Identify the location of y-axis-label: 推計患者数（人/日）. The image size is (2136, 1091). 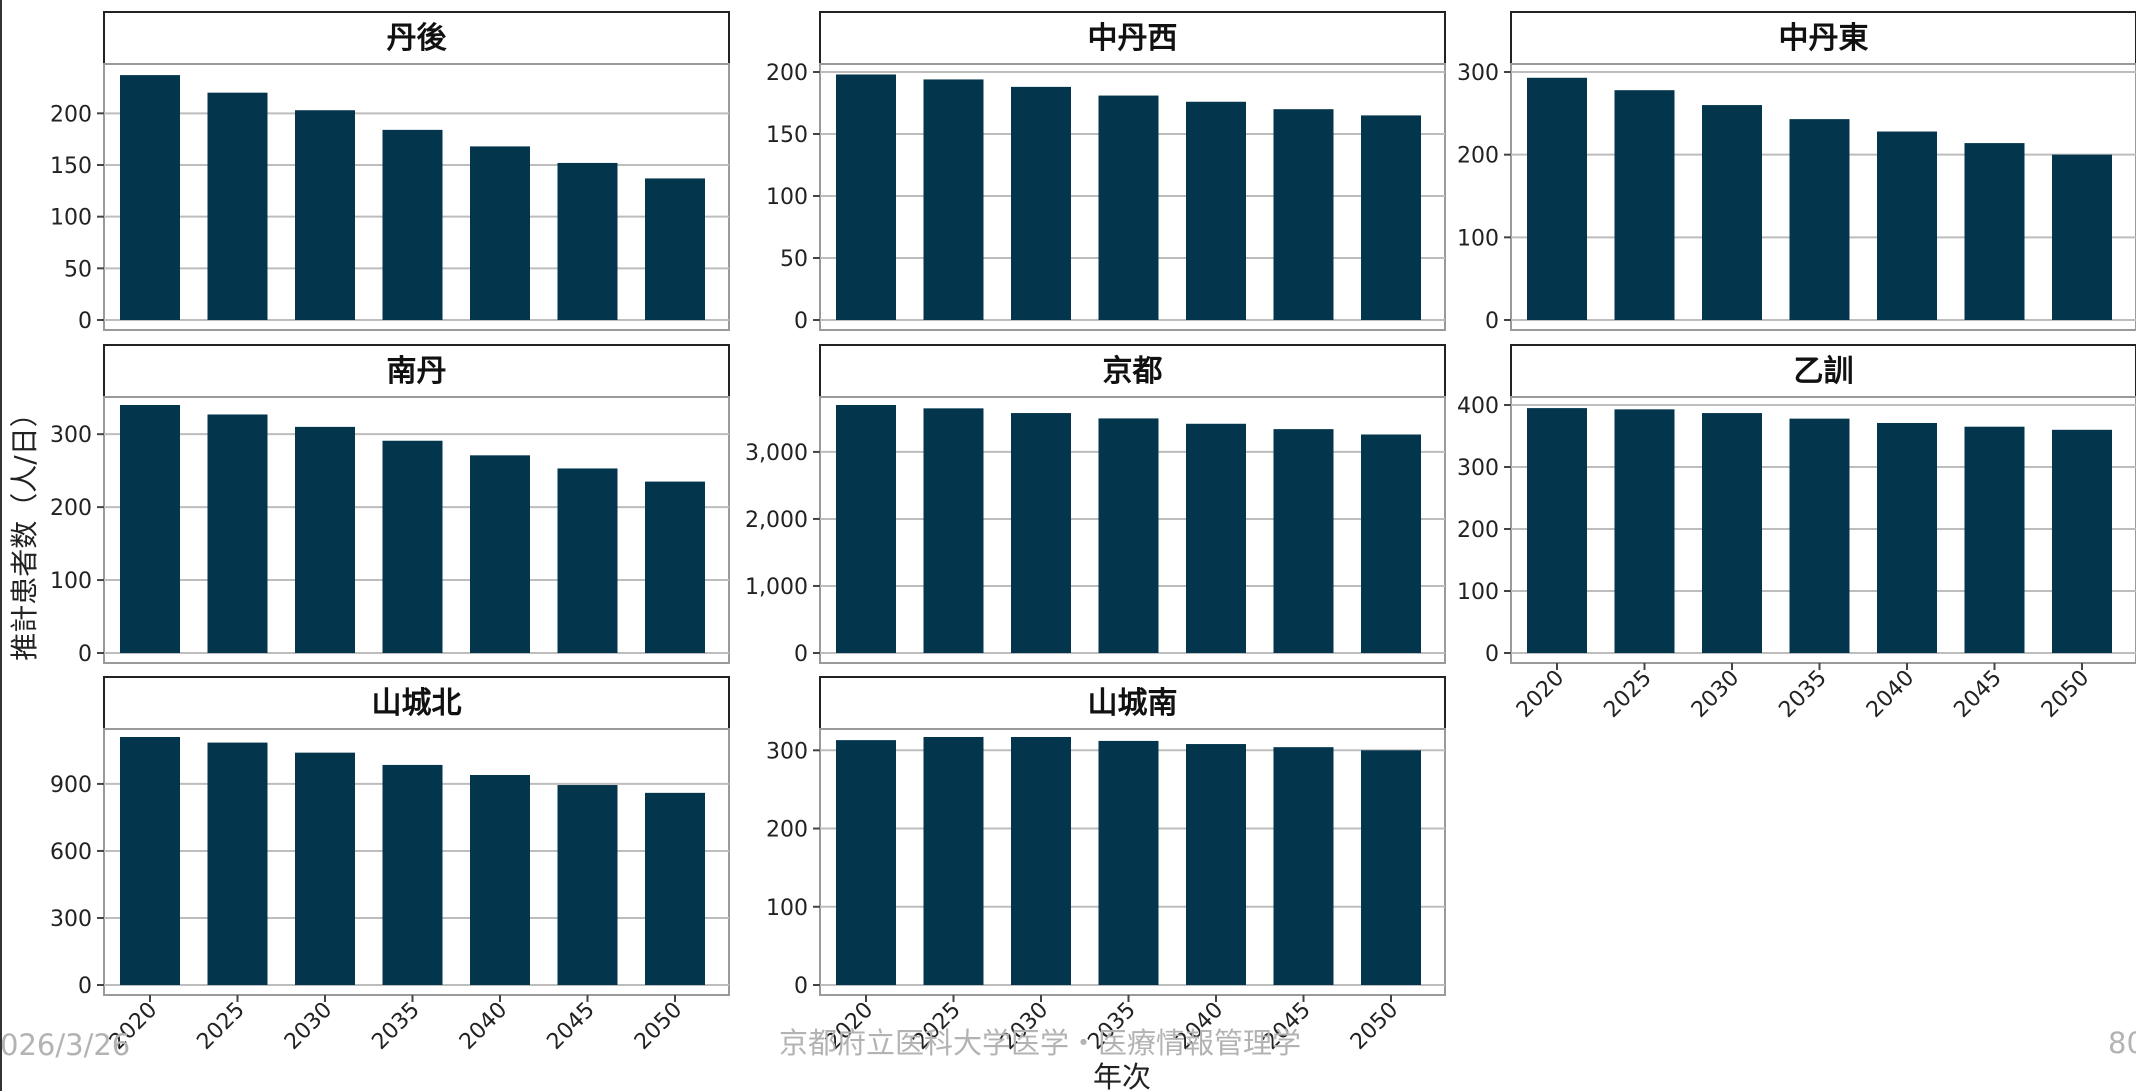
(24, 529).